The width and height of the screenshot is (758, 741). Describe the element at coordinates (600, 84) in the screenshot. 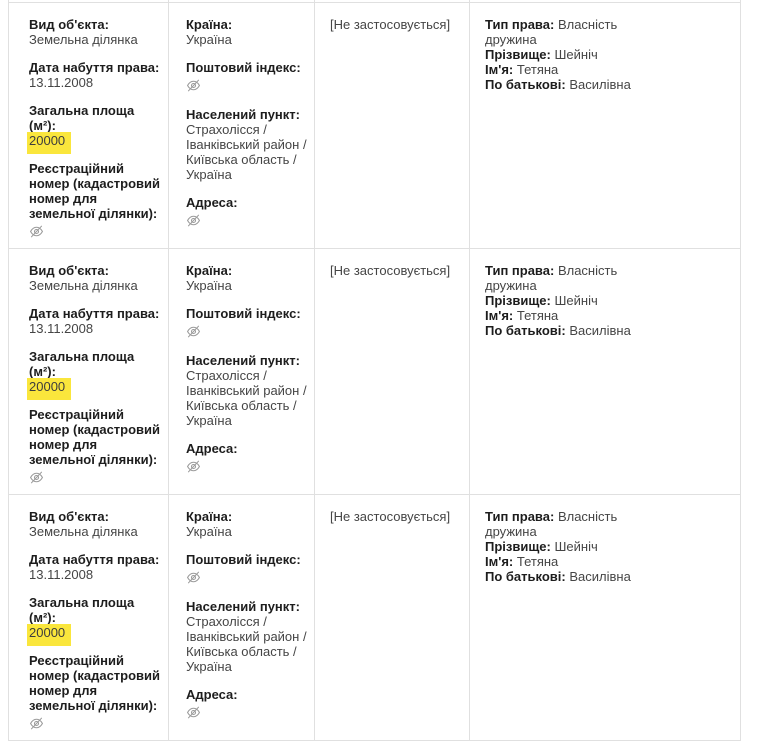

I see `patronymic-value: Василівна` at that location.